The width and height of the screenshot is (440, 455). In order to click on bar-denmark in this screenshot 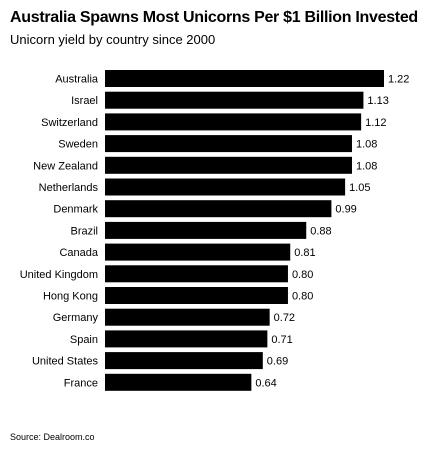, I will do `click(218, 209)`.